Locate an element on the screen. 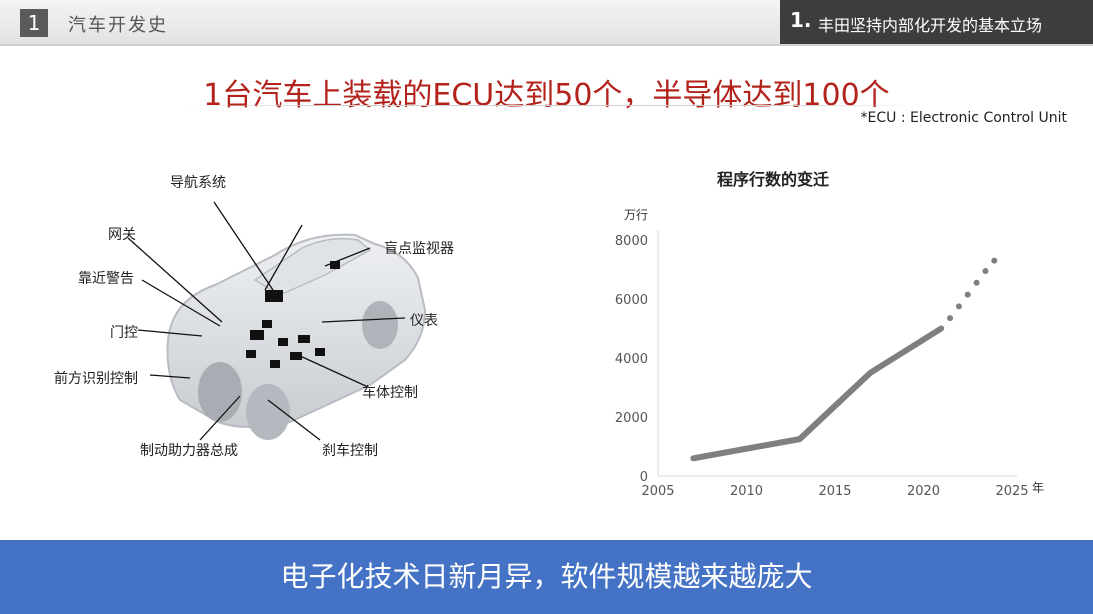 The width and height of the screenshot is (1093, 614). label-brake-booster: 制动助力器总成 is located at coordinates (189, 451).